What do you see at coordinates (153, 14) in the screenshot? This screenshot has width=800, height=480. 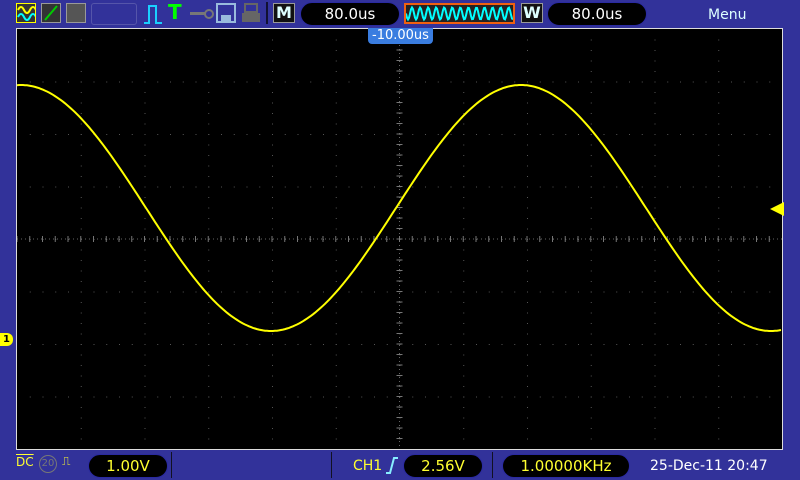 I see `pulse-icon` at bounding box center [153, 14].